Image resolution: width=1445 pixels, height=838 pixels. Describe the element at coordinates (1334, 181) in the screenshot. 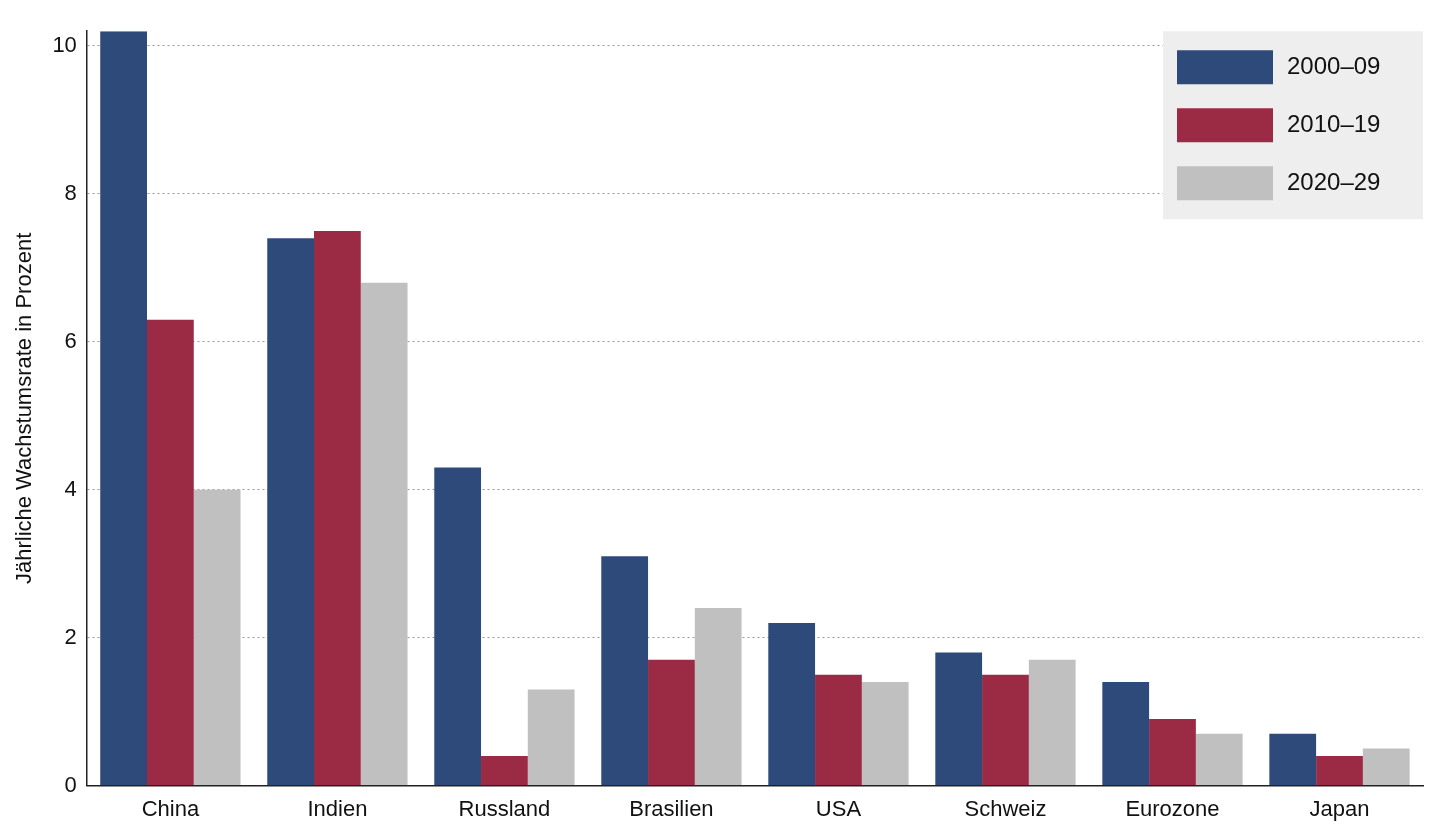

I see `legend-label: 2020–29` at that location.